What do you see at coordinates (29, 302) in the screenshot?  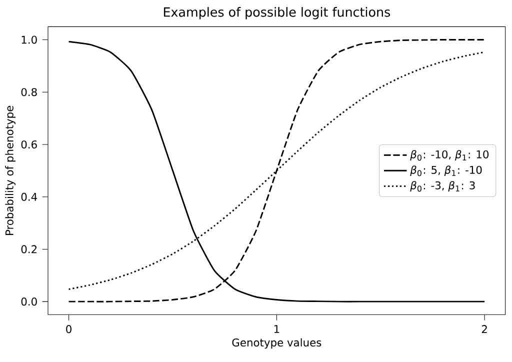 I see `y-tick-label: 0.0` at bounding box center [29, 302].